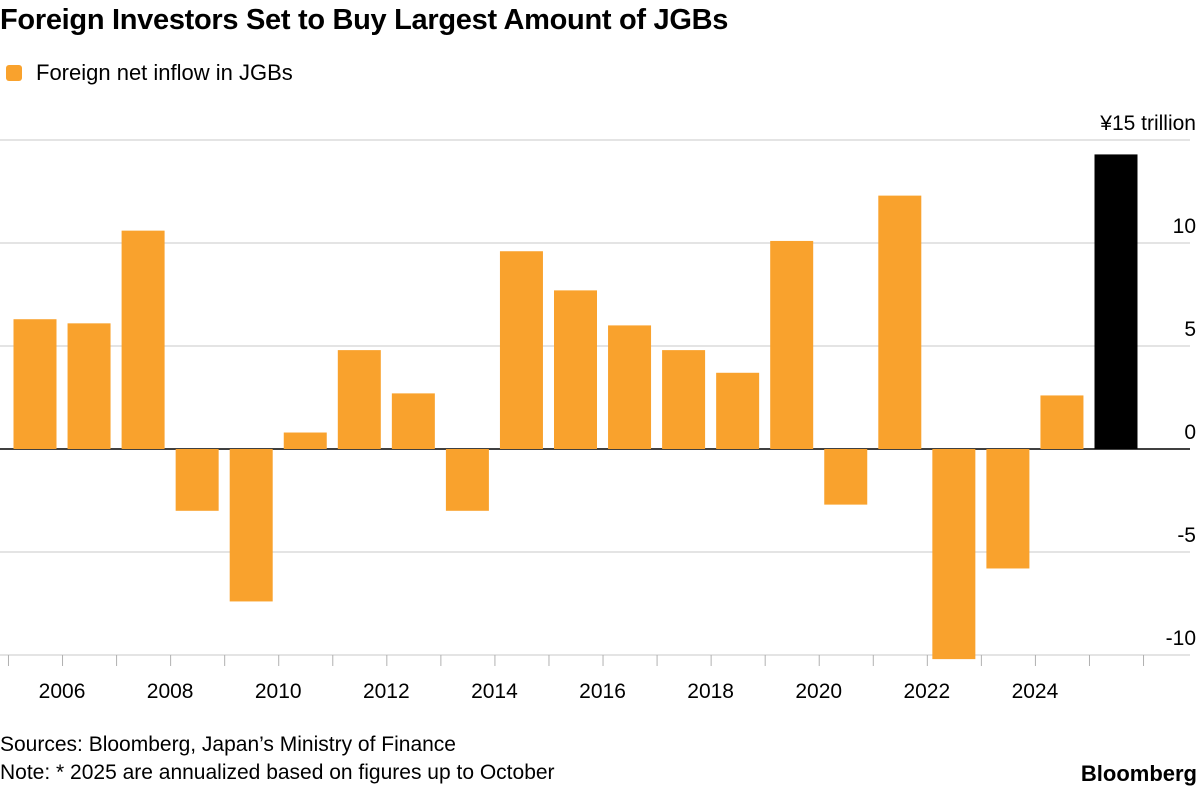  Describe the element at coordinates (1008, 509) in the screenshot. I see `bar-2023` at that location.